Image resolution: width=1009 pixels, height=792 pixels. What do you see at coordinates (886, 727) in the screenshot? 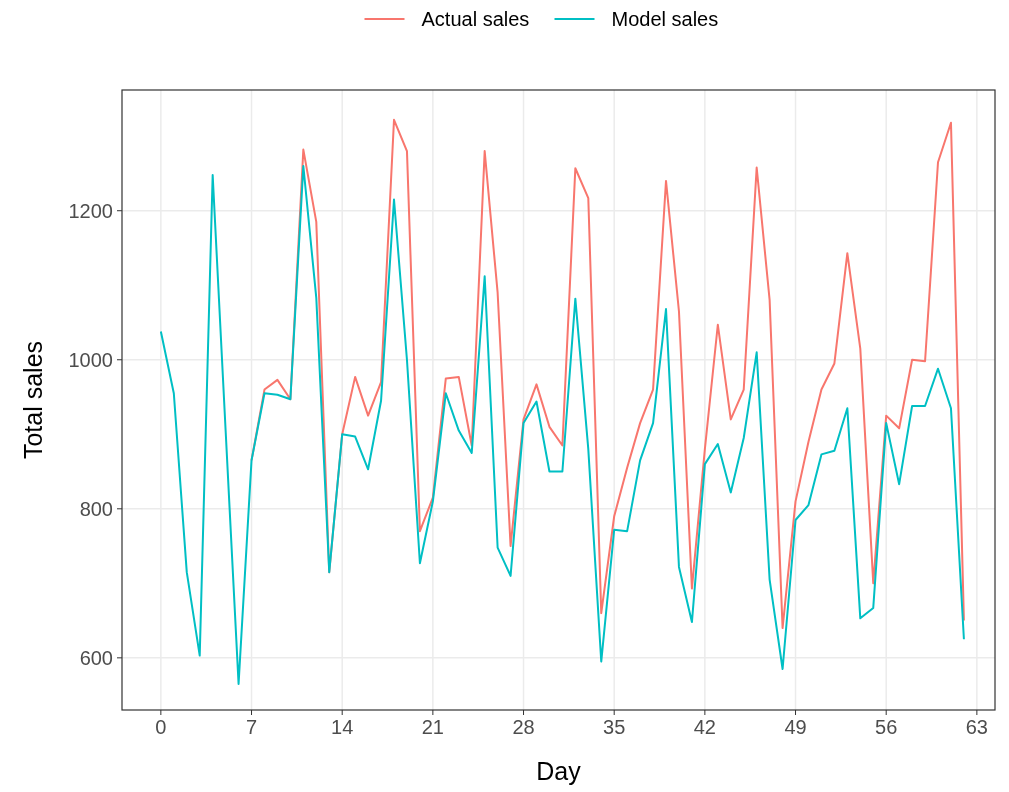
I see `x-tick-label: 56` at bounding box center [886, 727].